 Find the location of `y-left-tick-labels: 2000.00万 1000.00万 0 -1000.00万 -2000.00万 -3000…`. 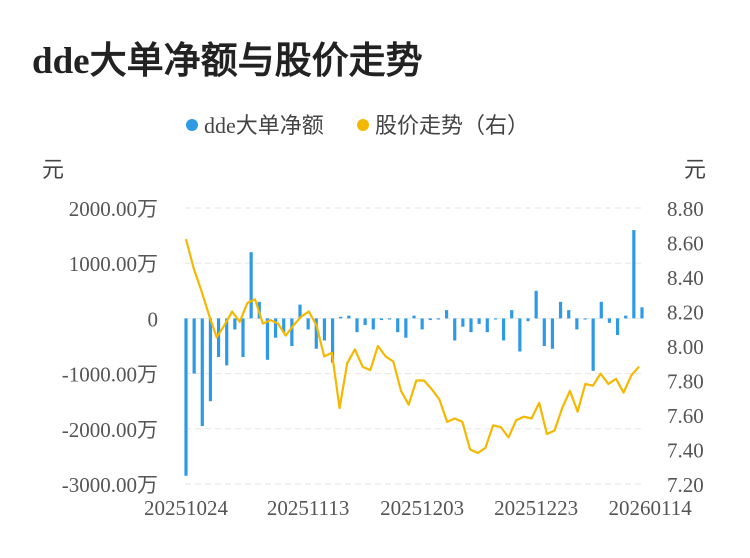

y-left-tick-labels: 2000.00万 1000.00万 0 -1000.00万 -2000.00万 -3000… is located at coordinates (110, 347).